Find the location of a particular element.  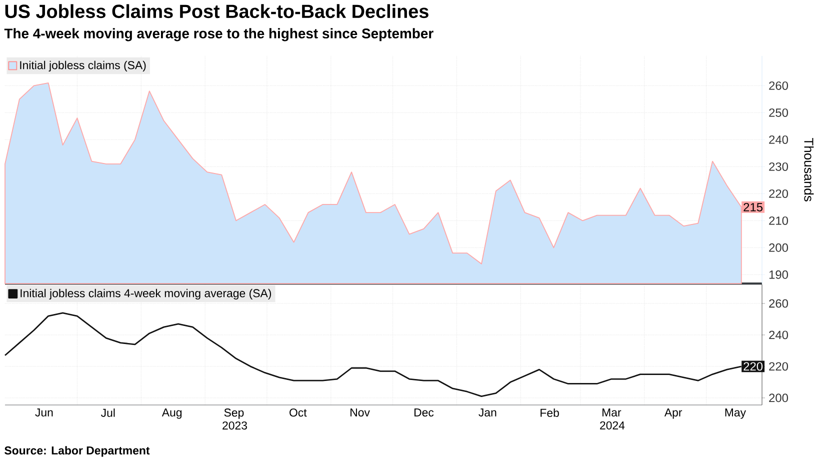

x-tick-label: Aug is located at coordinates (172, 413).